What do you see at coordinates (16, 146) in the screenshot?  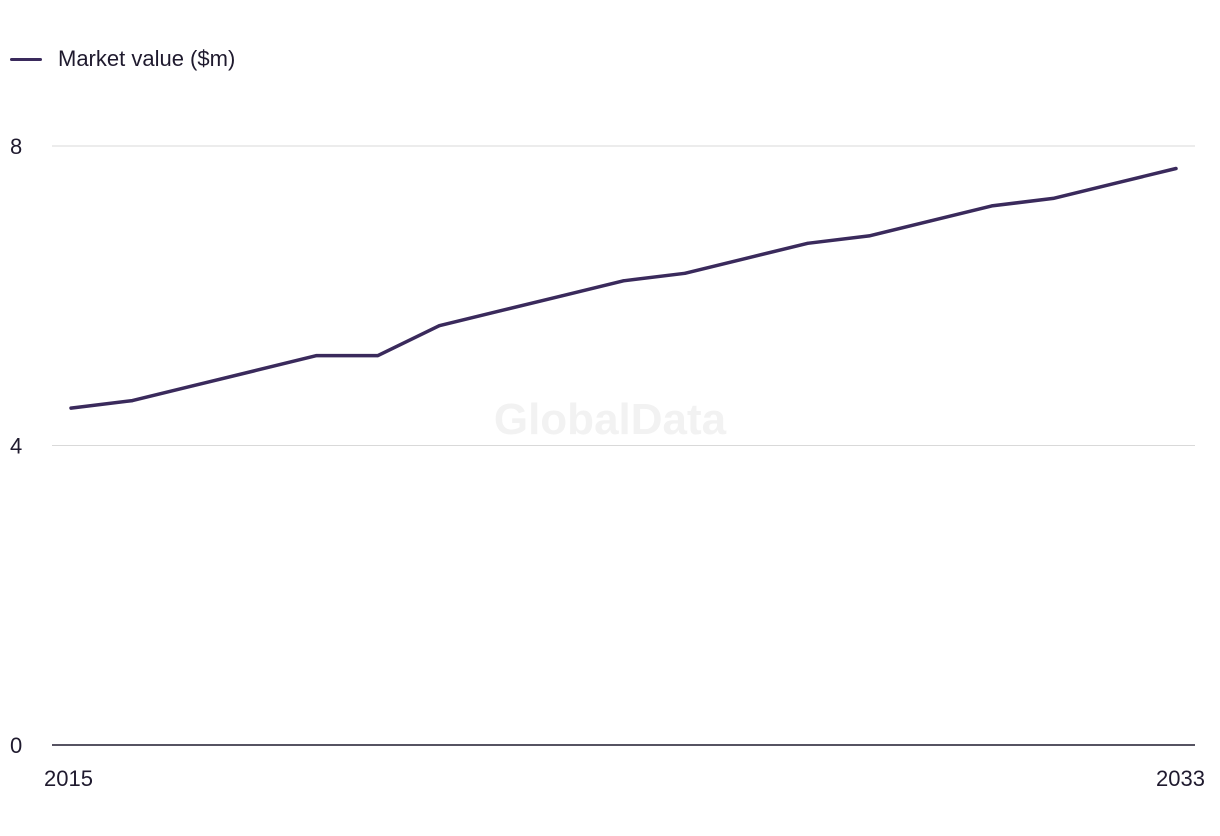 I see `y-tick-label: 8` at bounding box center [16, 146].